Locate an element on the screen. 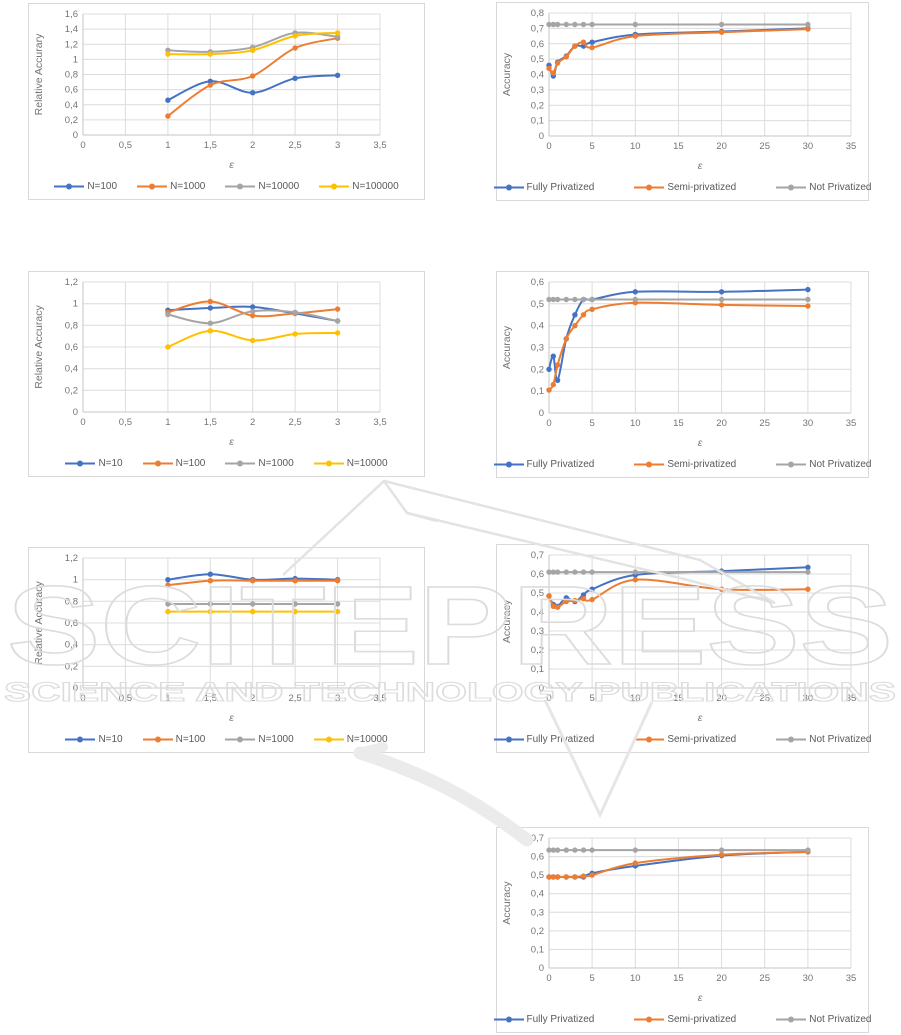 The image size is (901, 1035). y-tick-label: 0,6 is located at coordinates (71, 347).